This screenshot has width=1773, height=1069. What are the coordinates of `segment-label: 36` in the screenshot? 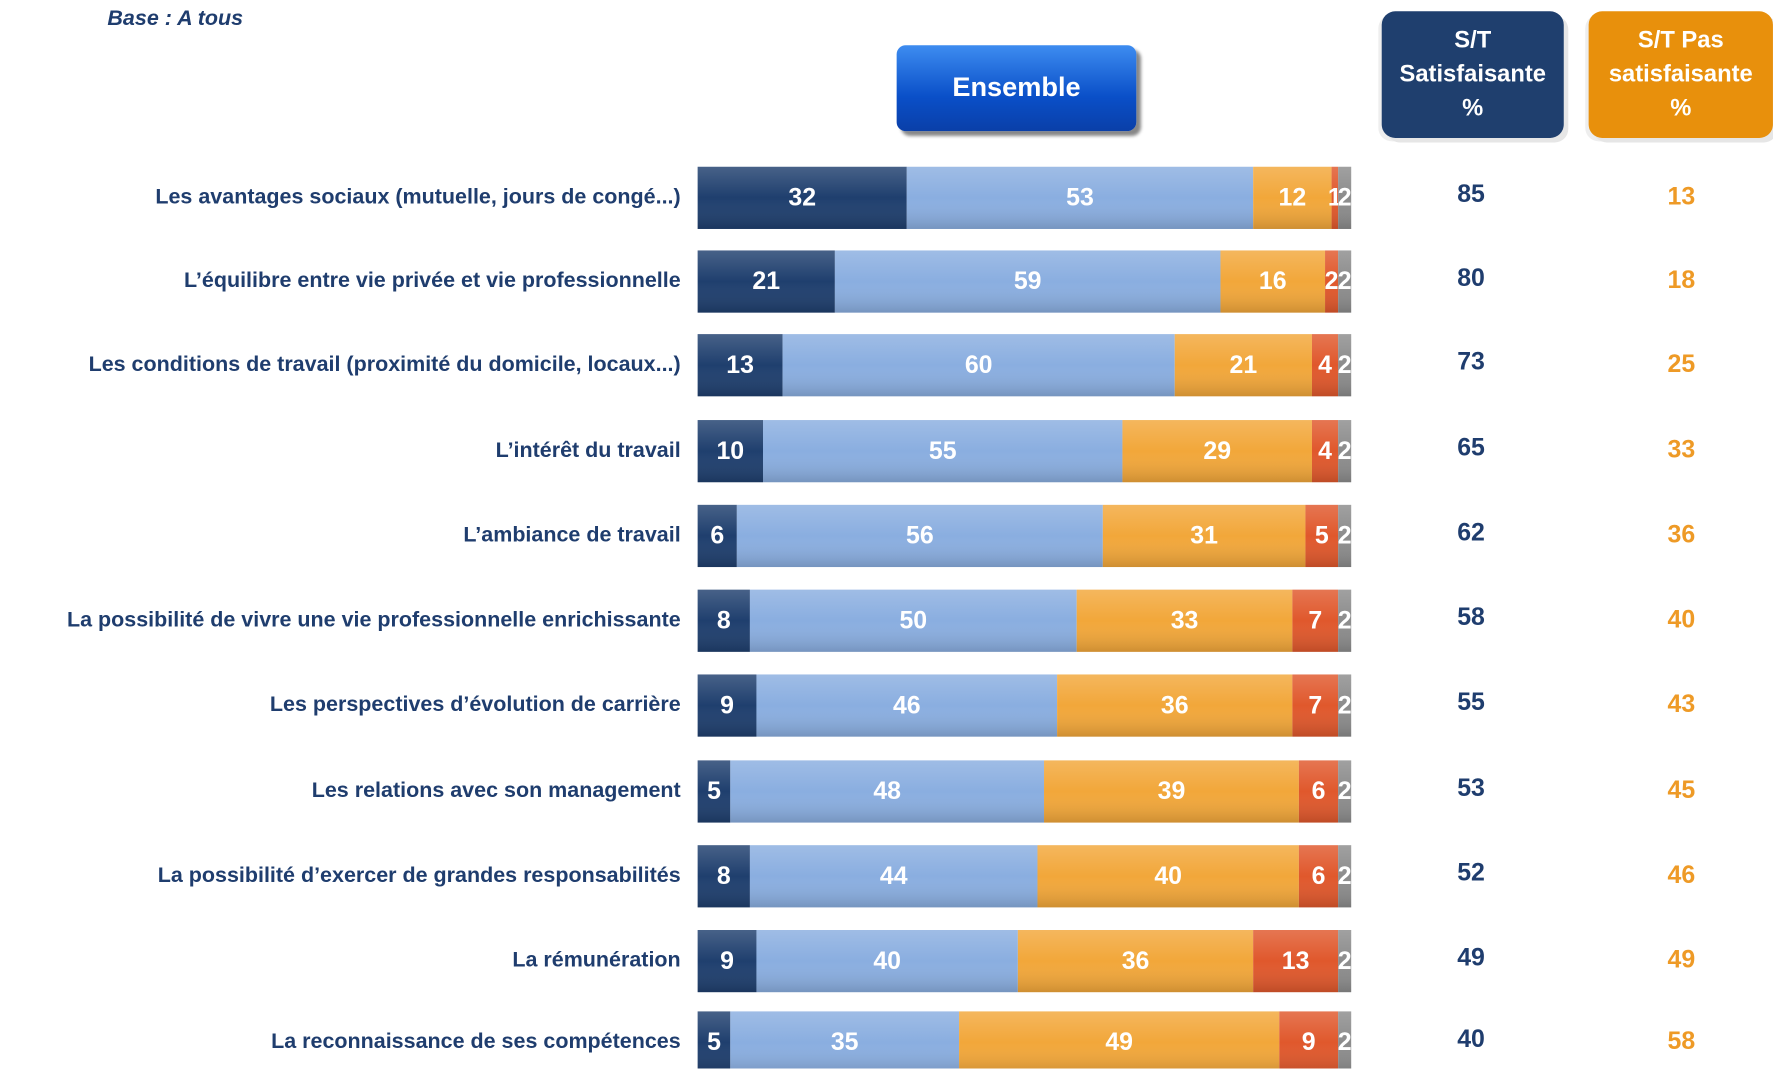 It's located at (1175, 705).